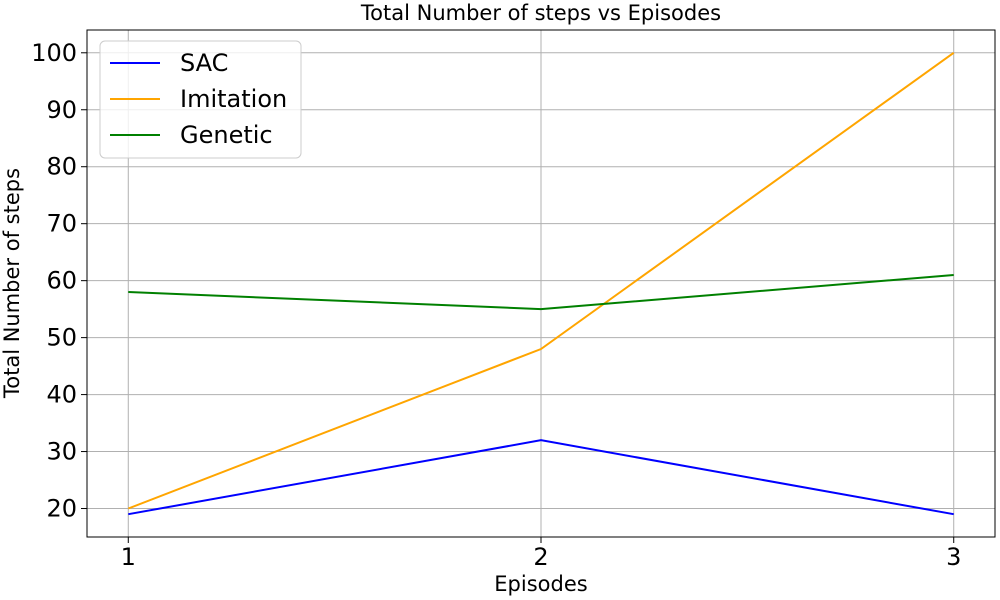 The image size is (1000, 600). I want to click on legend-items: SAC Imitation Genetic, so click(198, 99).